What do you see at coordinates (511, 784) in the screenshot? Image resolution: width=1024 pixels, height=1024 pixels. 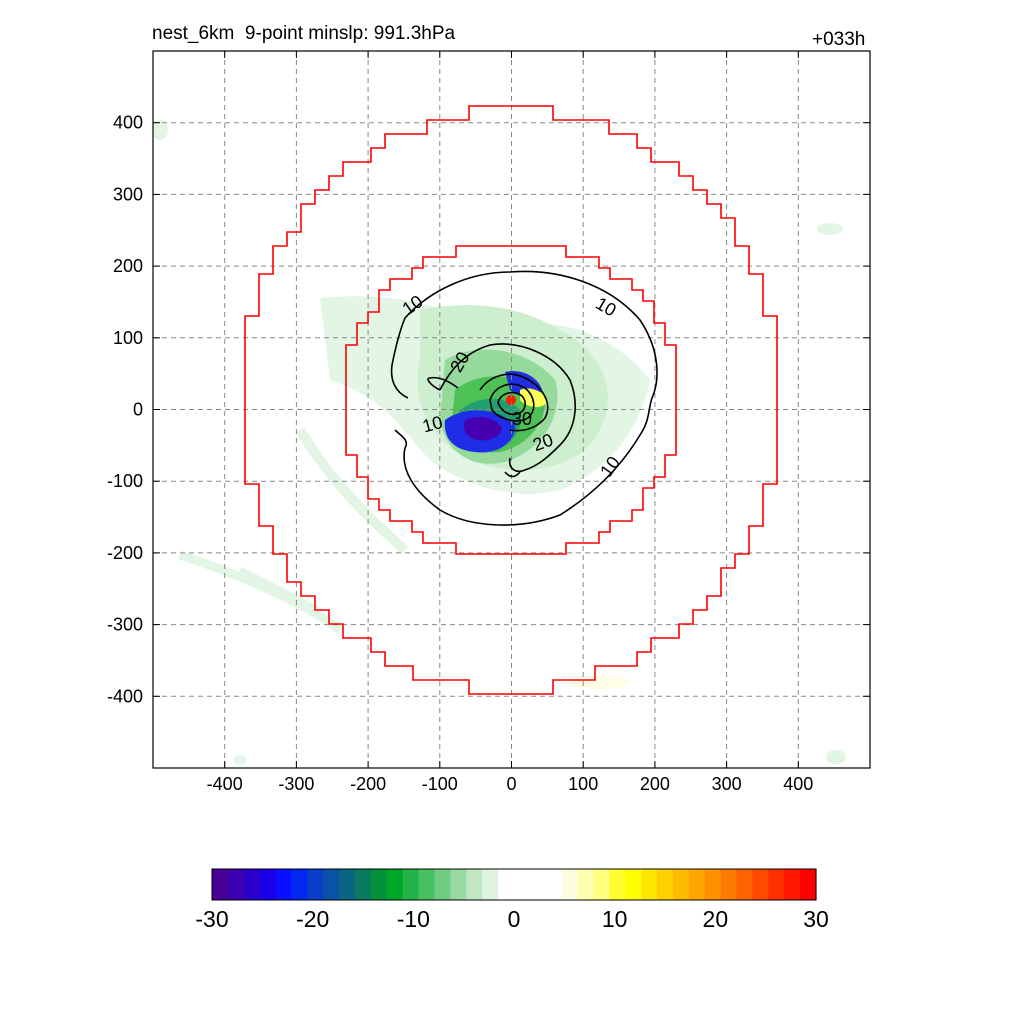 I see `x-tick-label: 0` at bounding box center [511, 784].